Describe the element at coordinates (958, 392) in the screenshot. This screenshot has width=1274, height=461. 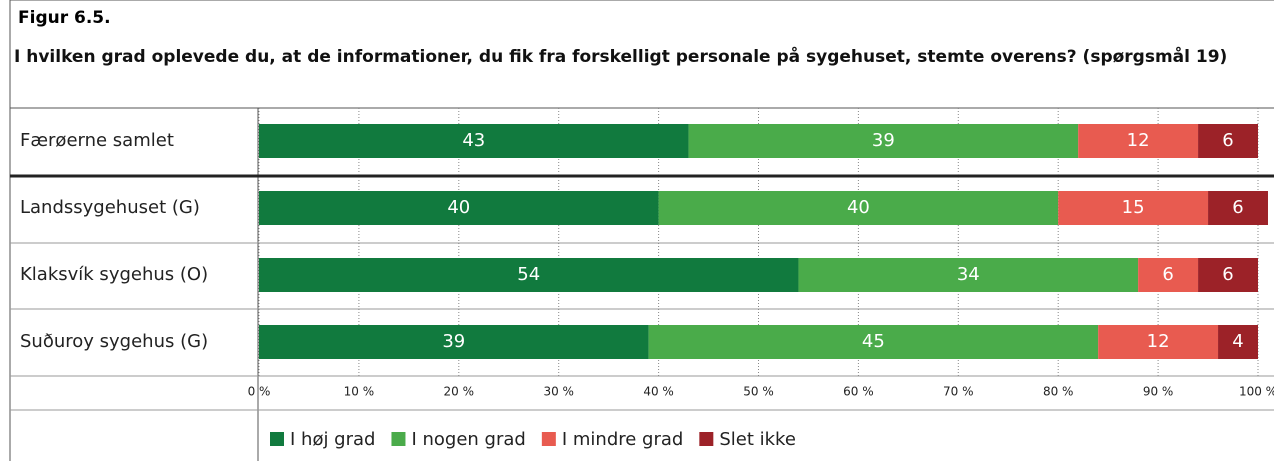
I see `x-tick-label: 70 %` at that location.